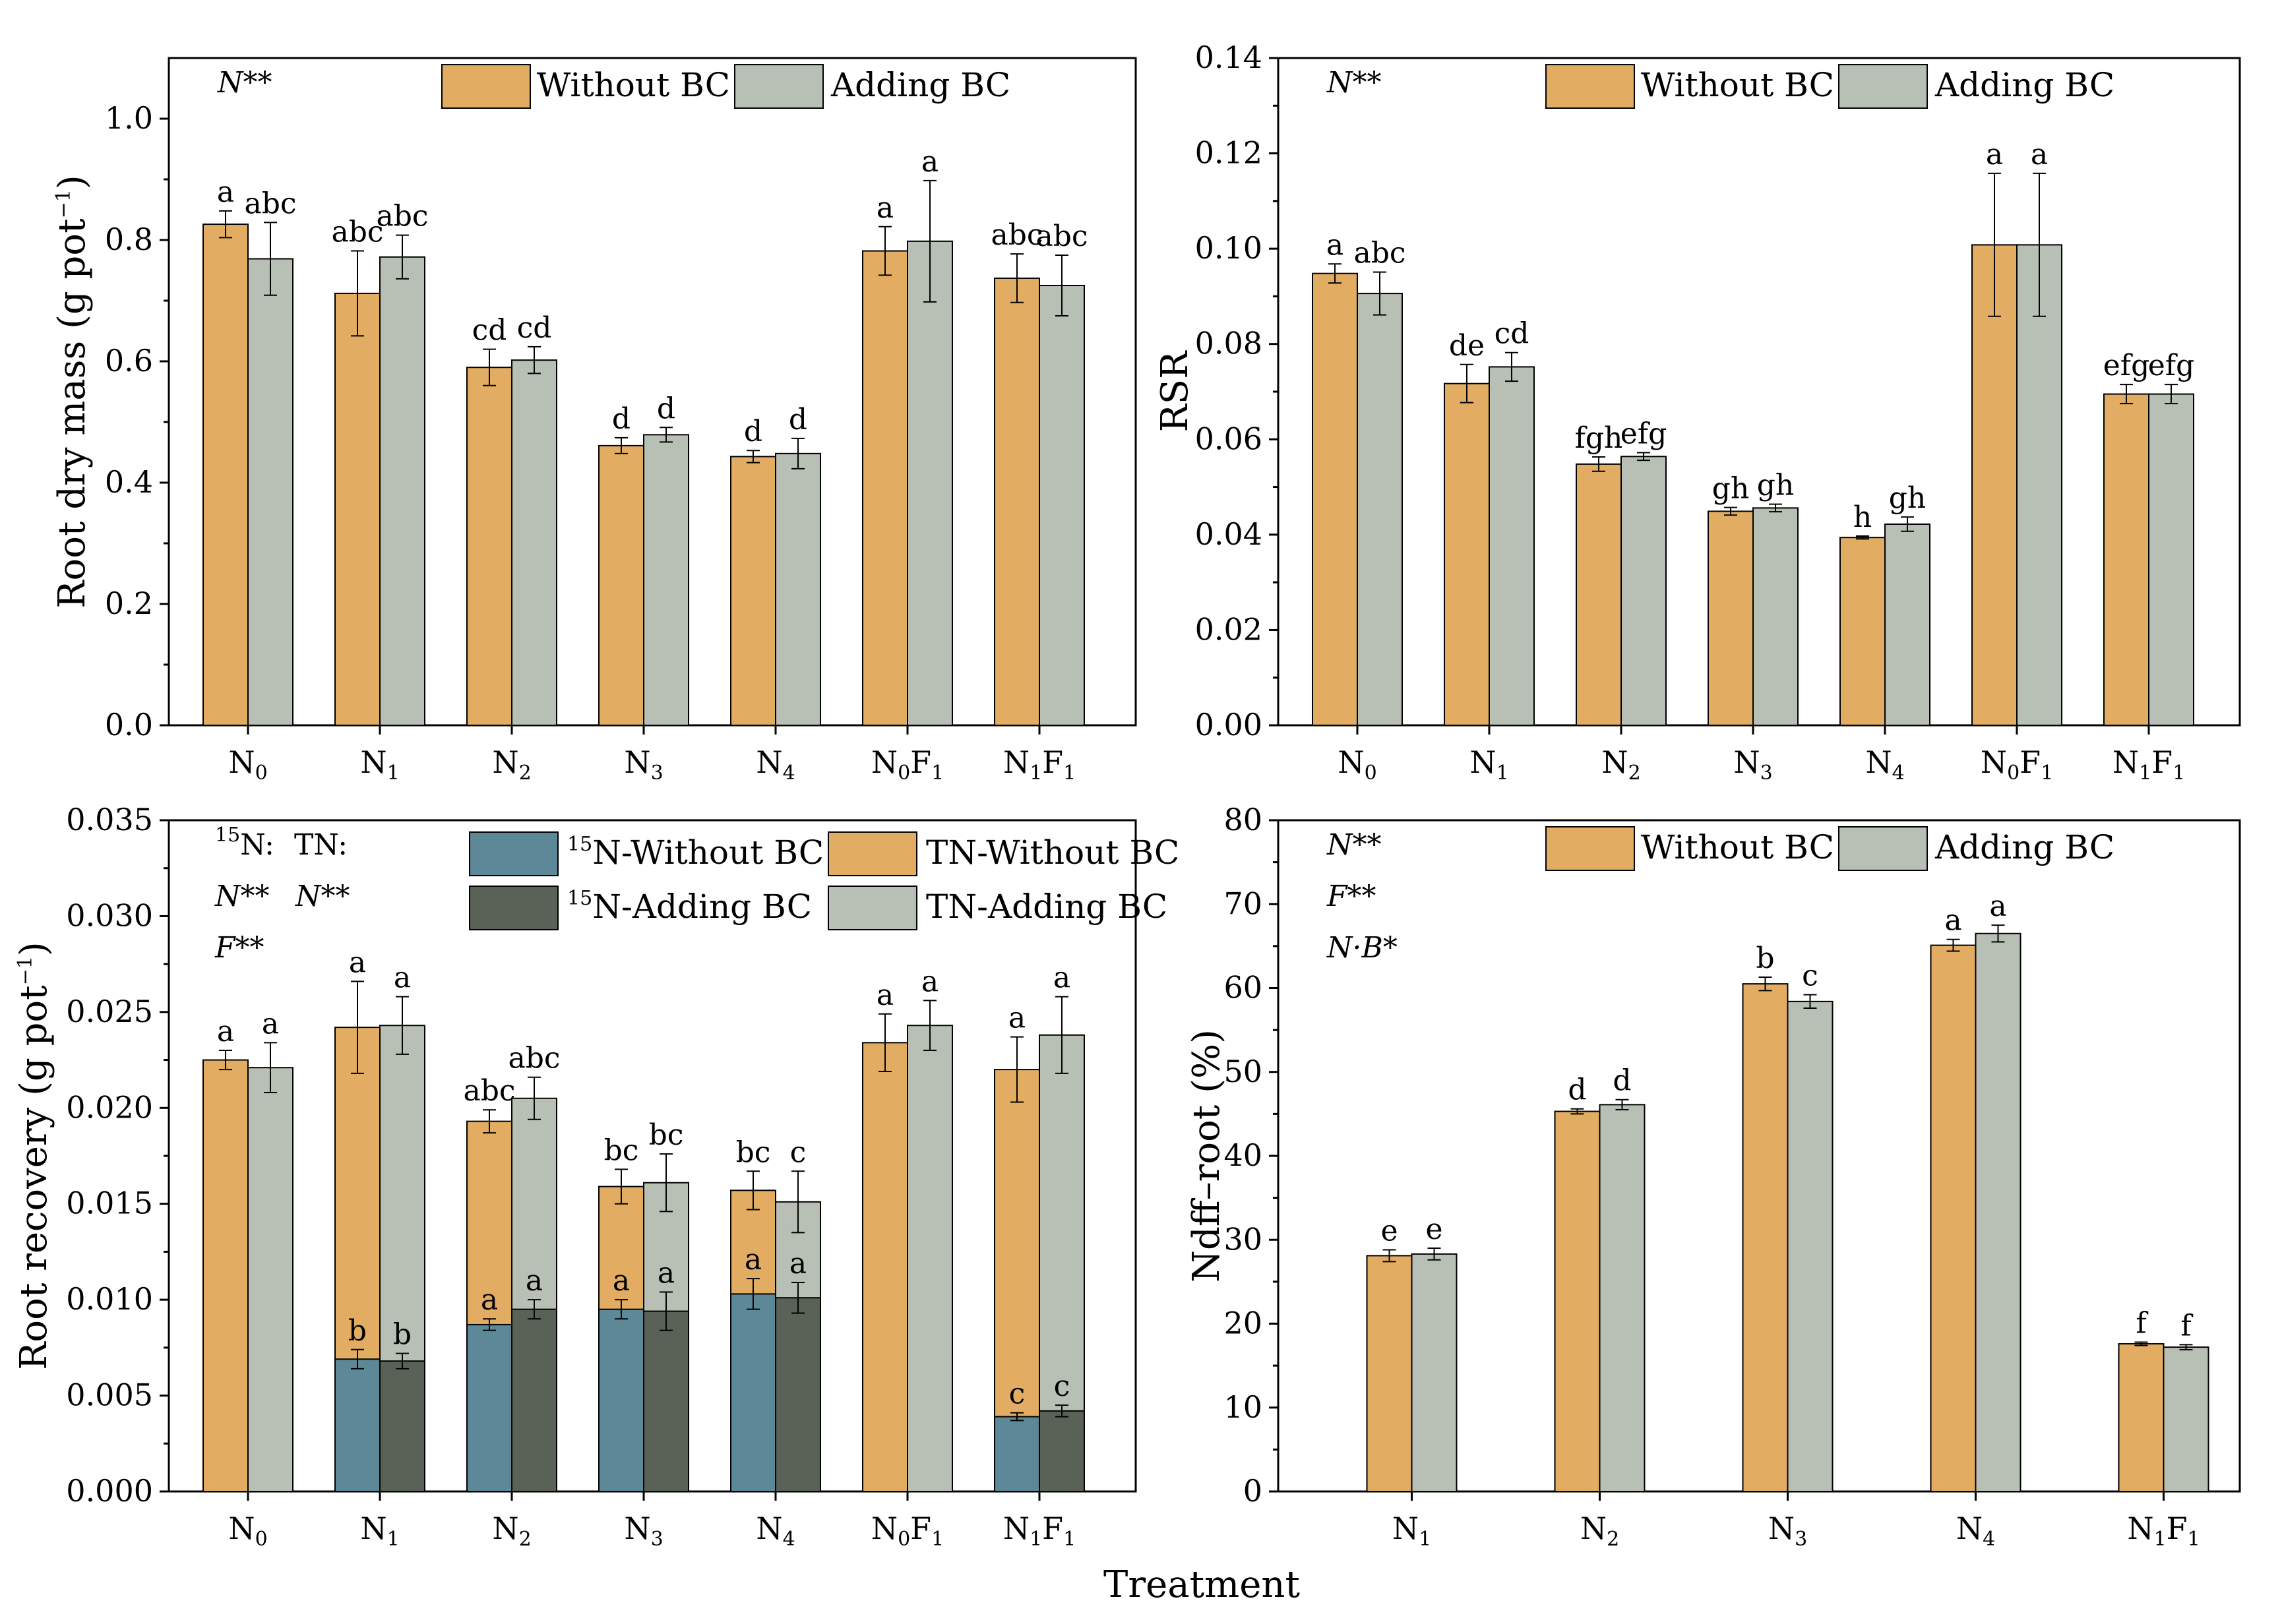  I want to click on y-axis-label: Root recovery (g pot−1), so click(34, 1156).